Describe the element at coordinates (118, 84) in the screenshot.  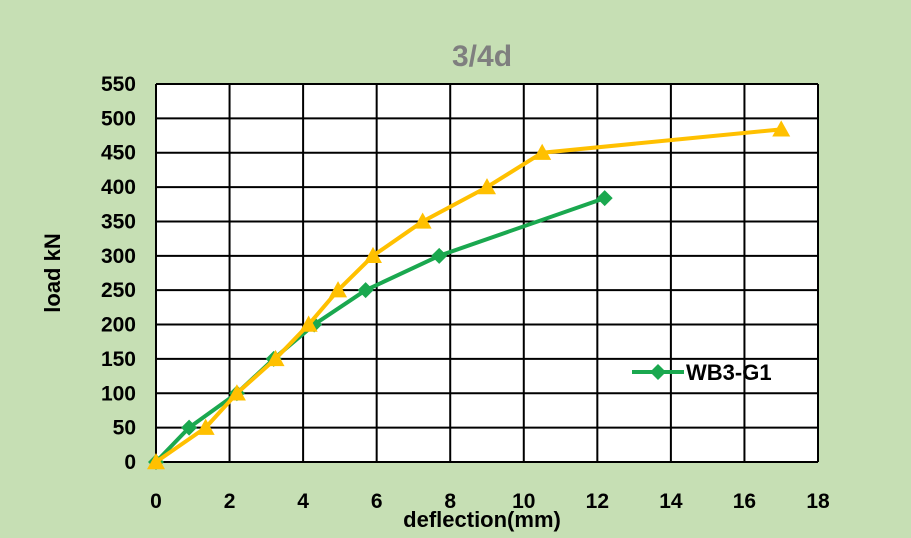
I see `y-tick-label: 550` at that location.